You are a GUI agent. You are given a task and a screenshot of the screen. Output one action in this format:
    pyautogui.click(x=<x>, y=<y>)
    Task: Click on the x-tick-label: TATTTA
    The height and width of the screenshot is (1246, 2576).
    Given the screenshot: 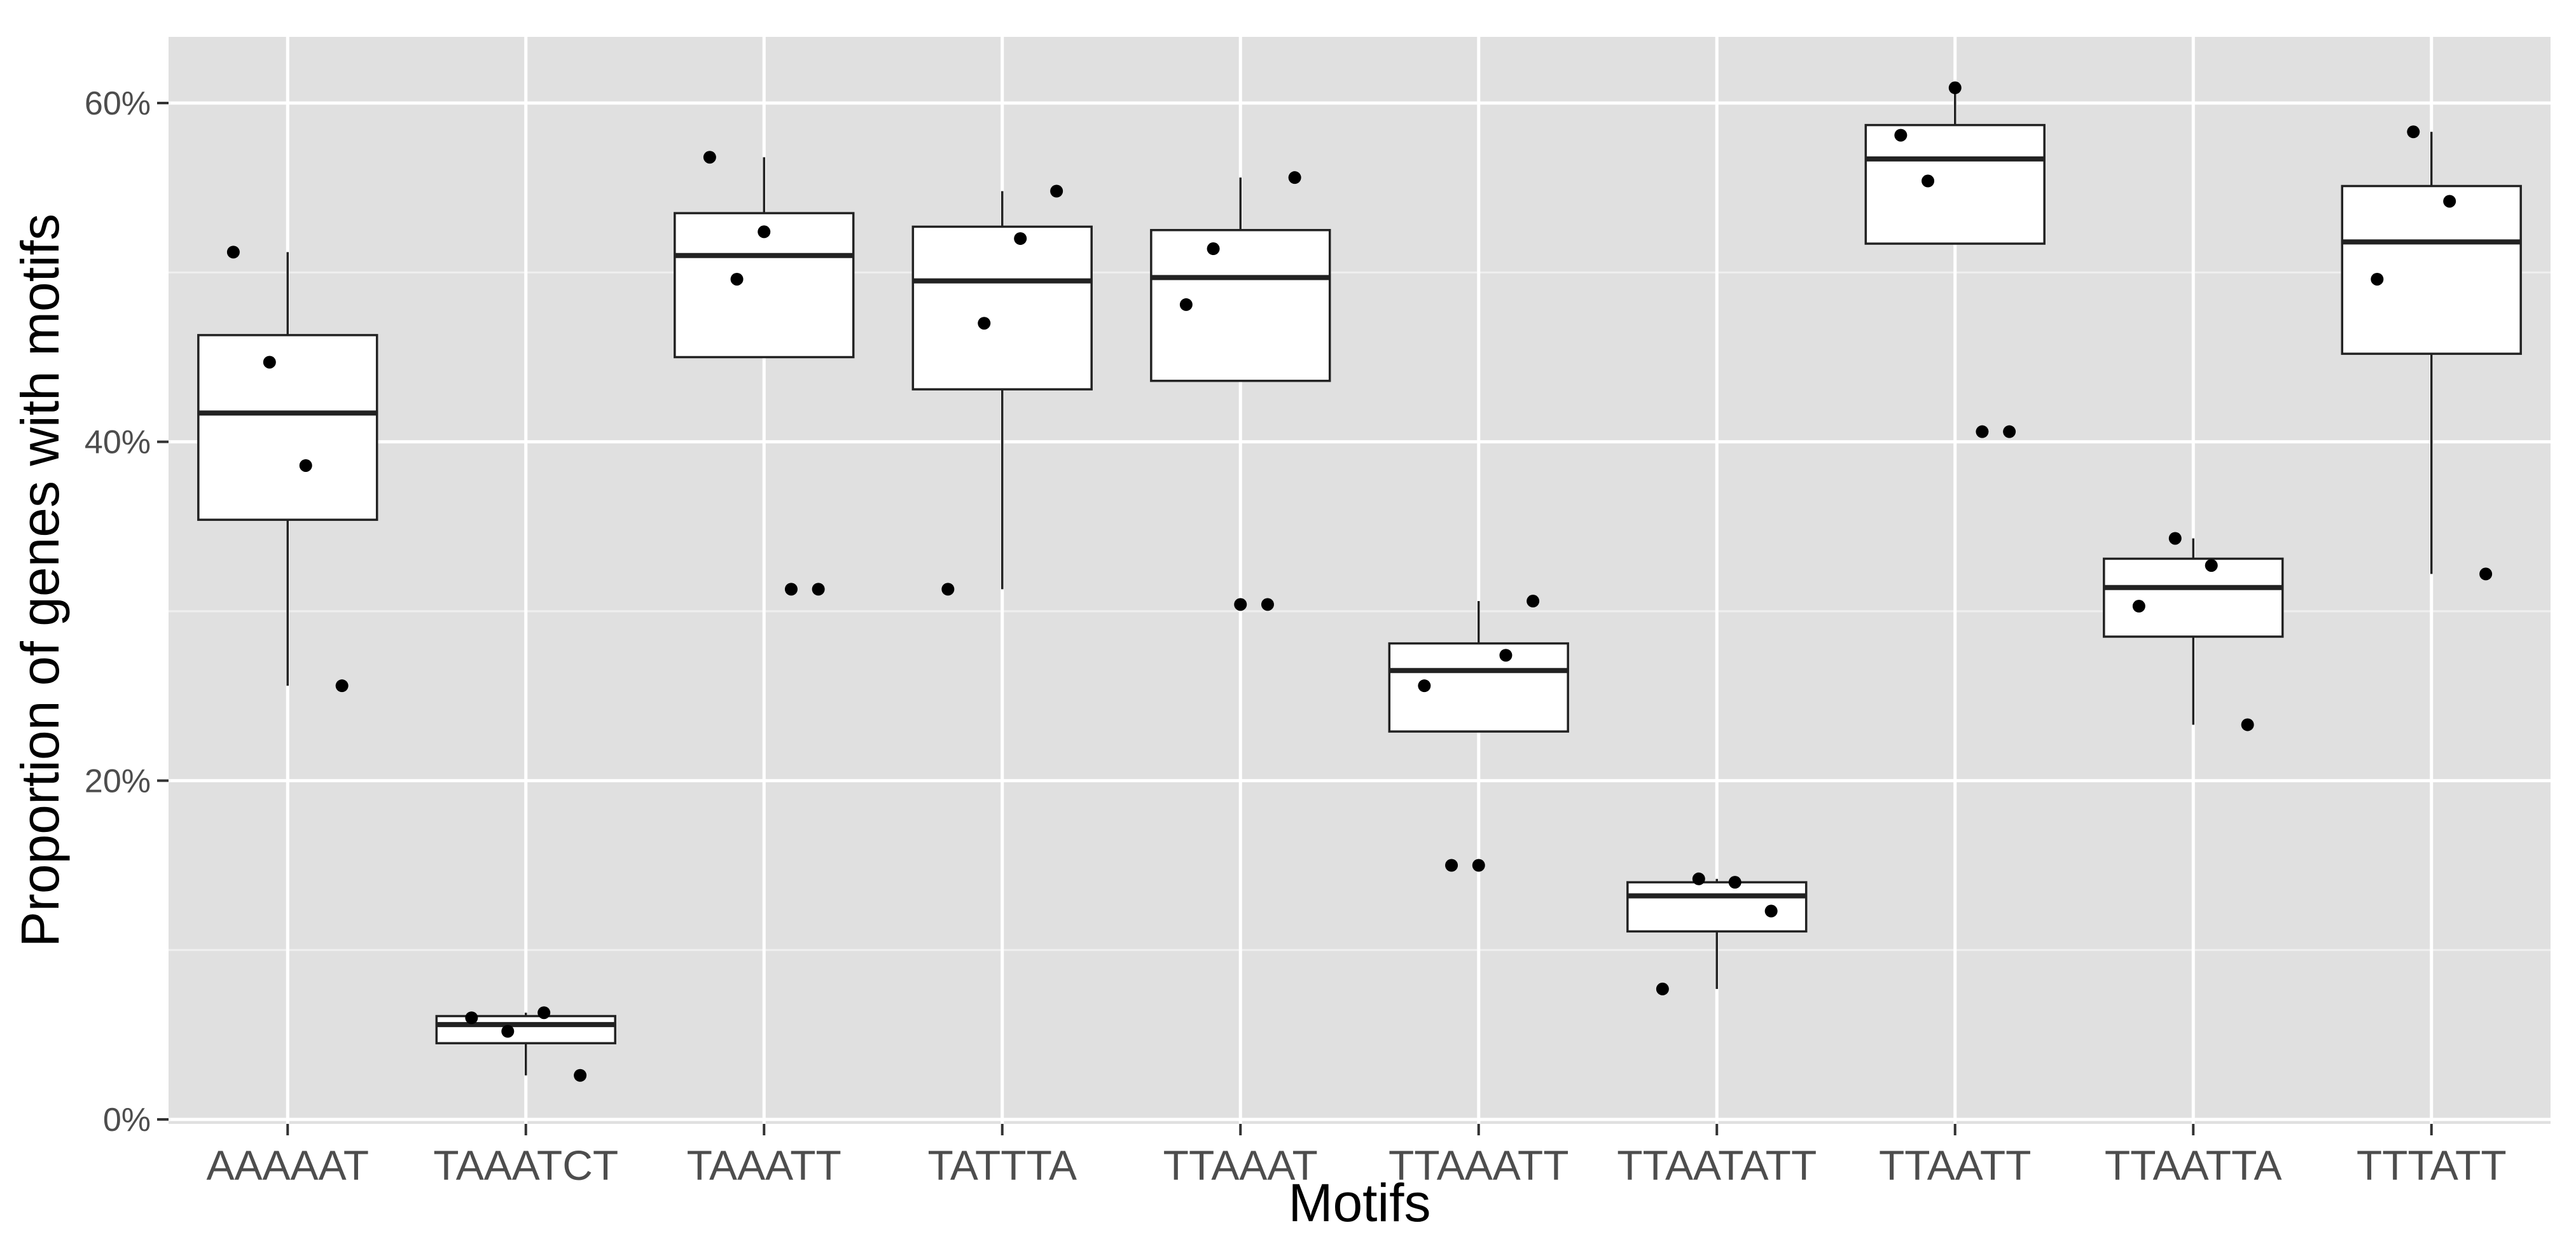 What is the action you would take?
    pyautogui.click(x=1002, y=1165)
    